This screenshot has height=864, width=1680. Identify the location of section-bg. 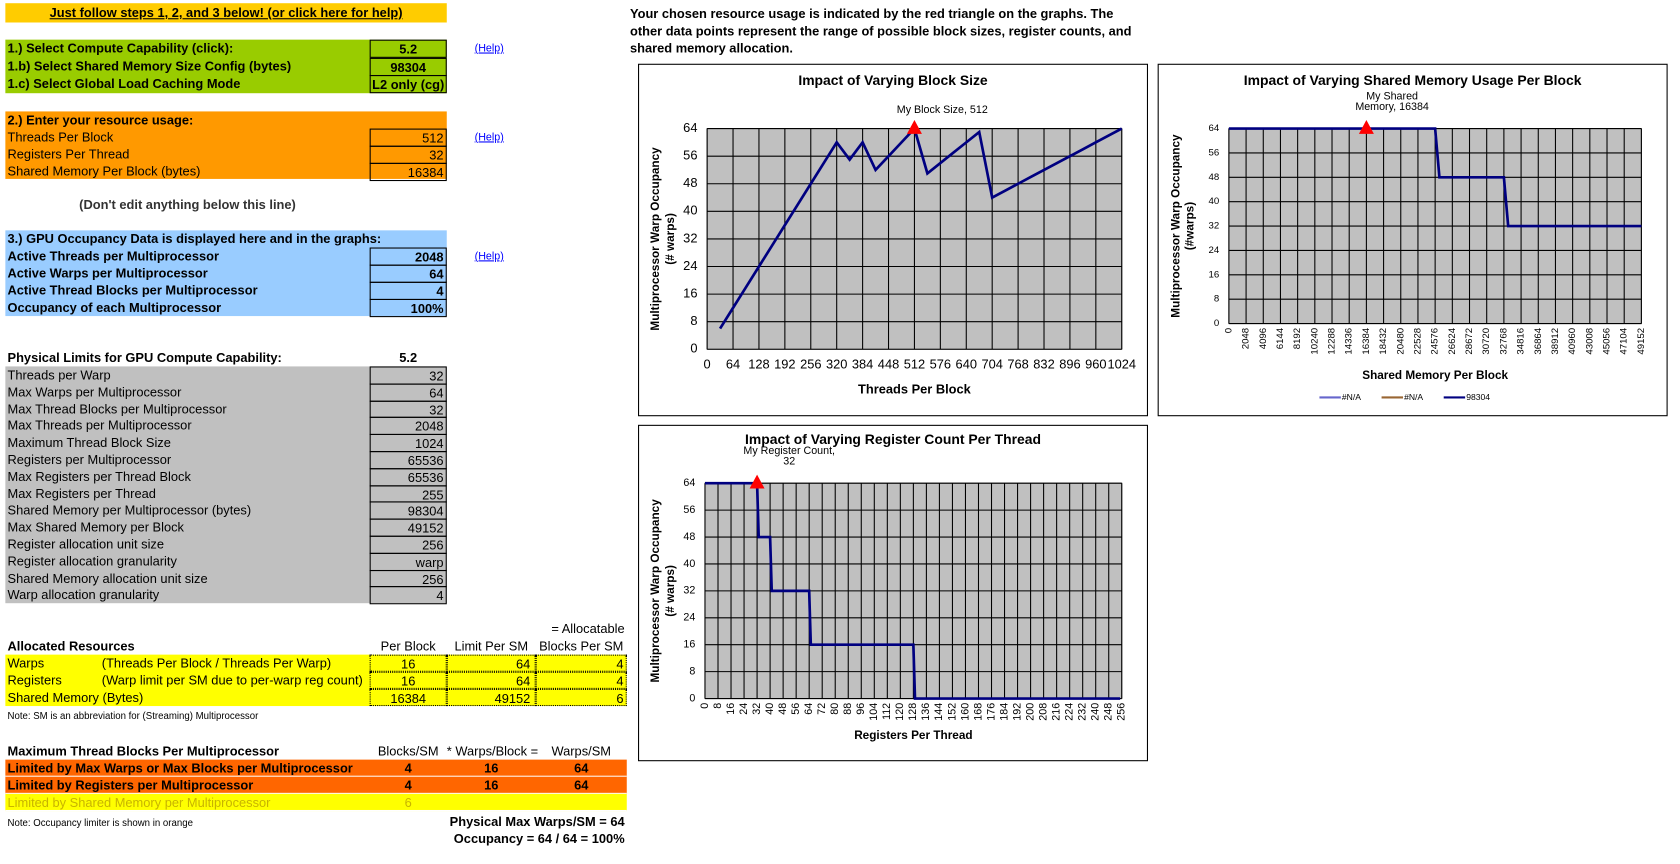
(316, 680).